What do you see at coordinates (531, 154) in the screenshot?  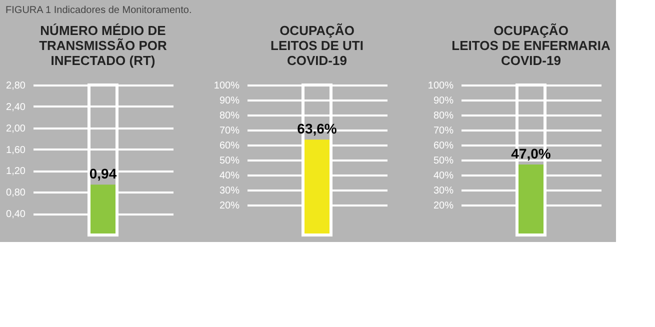 I see `data-label: 47,0%` at bounding box center [531, 154].